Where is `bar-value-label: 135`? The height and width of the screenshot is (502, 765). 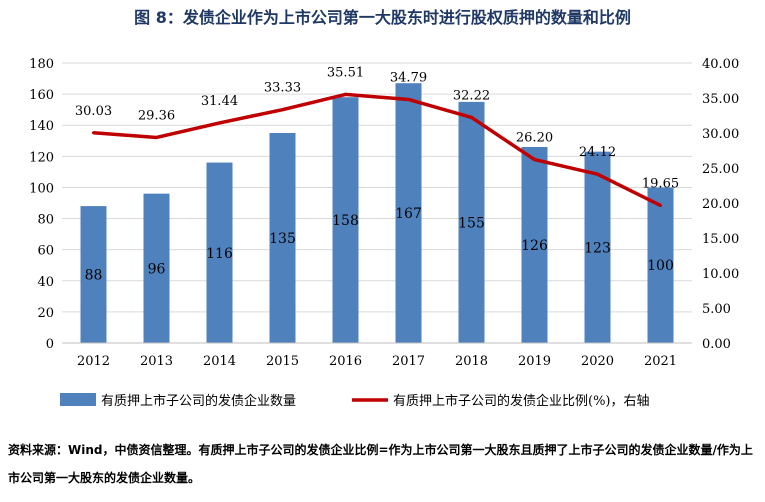
bar-value-label: 135 is located at coordinates (282, 239).